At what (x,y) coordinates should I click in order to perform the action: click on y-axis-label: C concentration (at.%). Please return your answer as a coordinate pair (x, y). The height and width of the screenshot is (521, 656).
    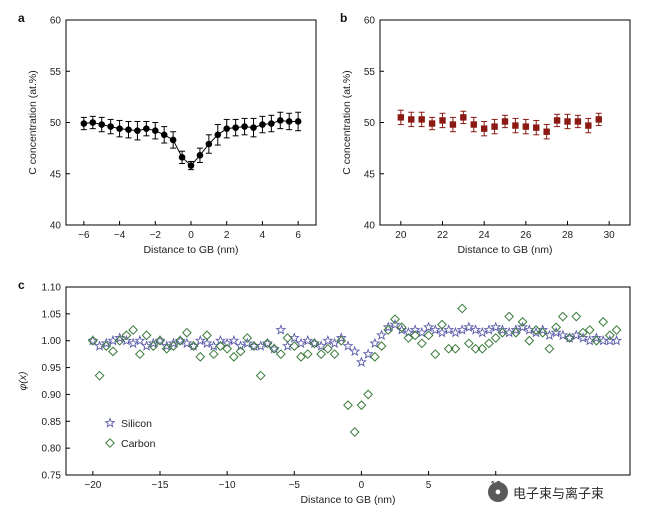
    Looking at the image, I should click on (347, 122).